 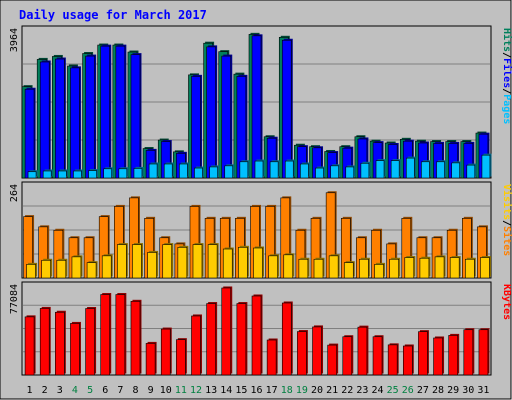 I want to click on x-tick-label: 4, so click(x=75, y=390).